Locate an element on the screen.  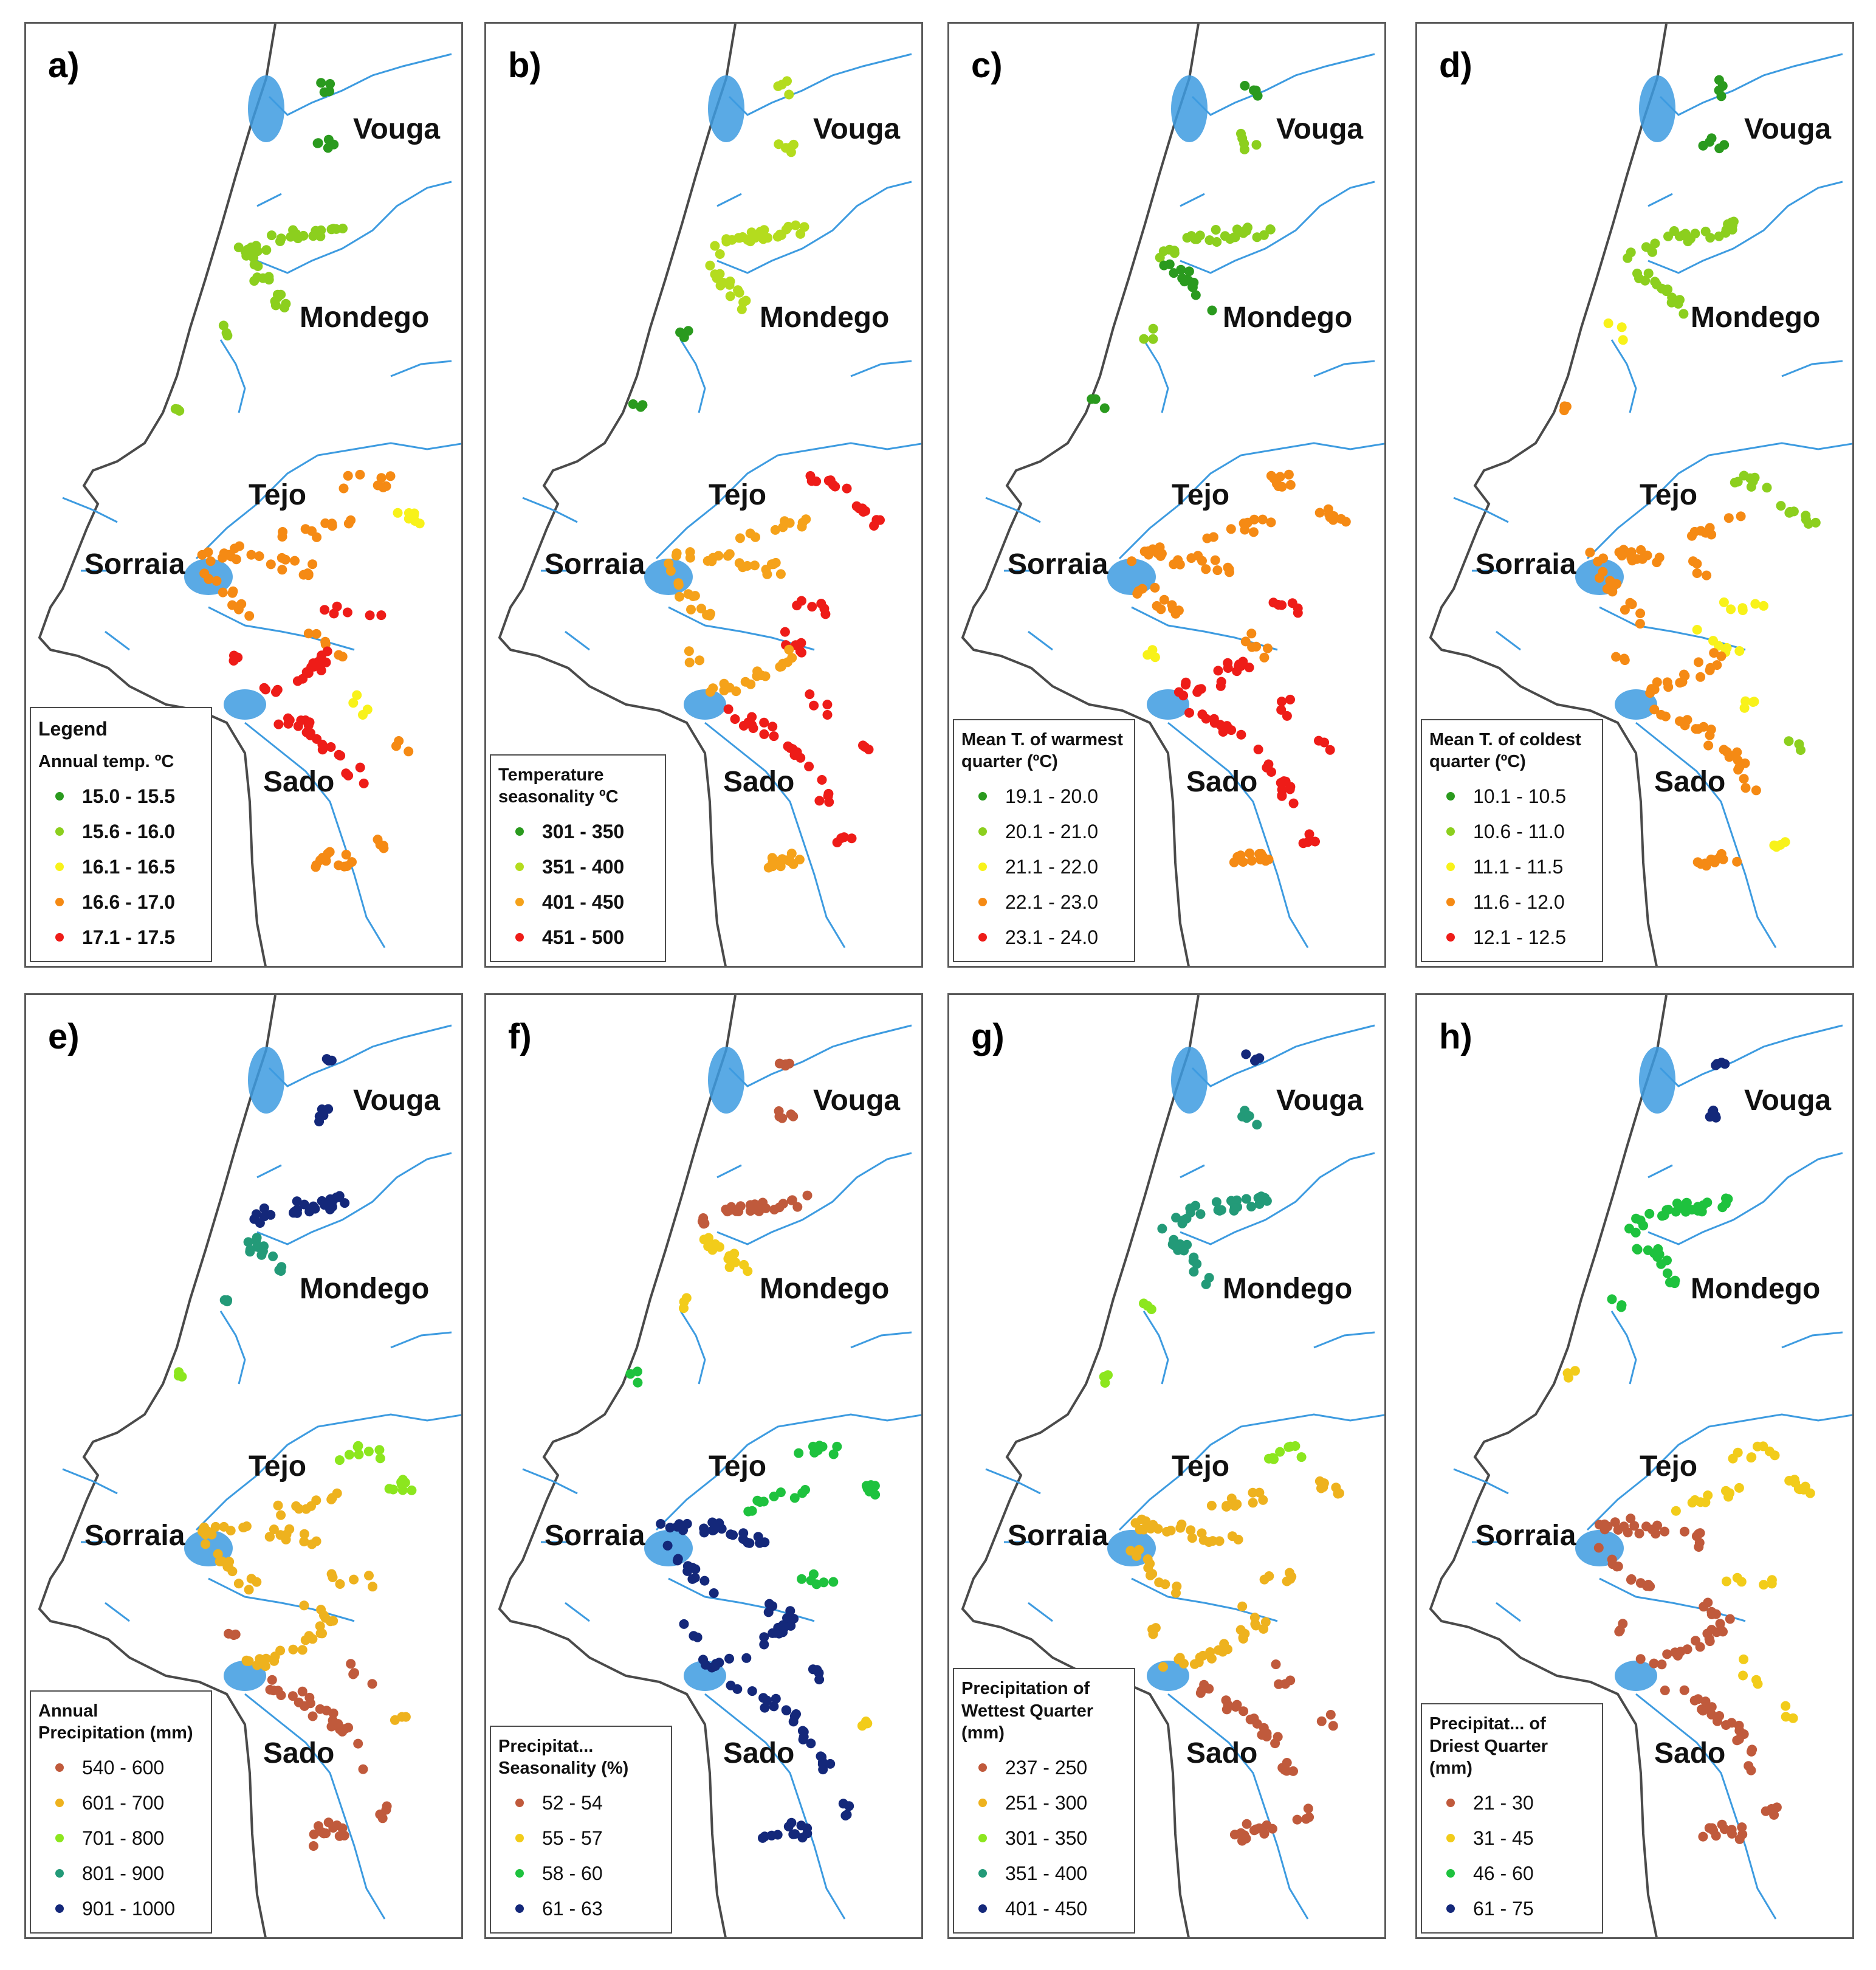
panel-label: a) is located at coordinates (64, 65).